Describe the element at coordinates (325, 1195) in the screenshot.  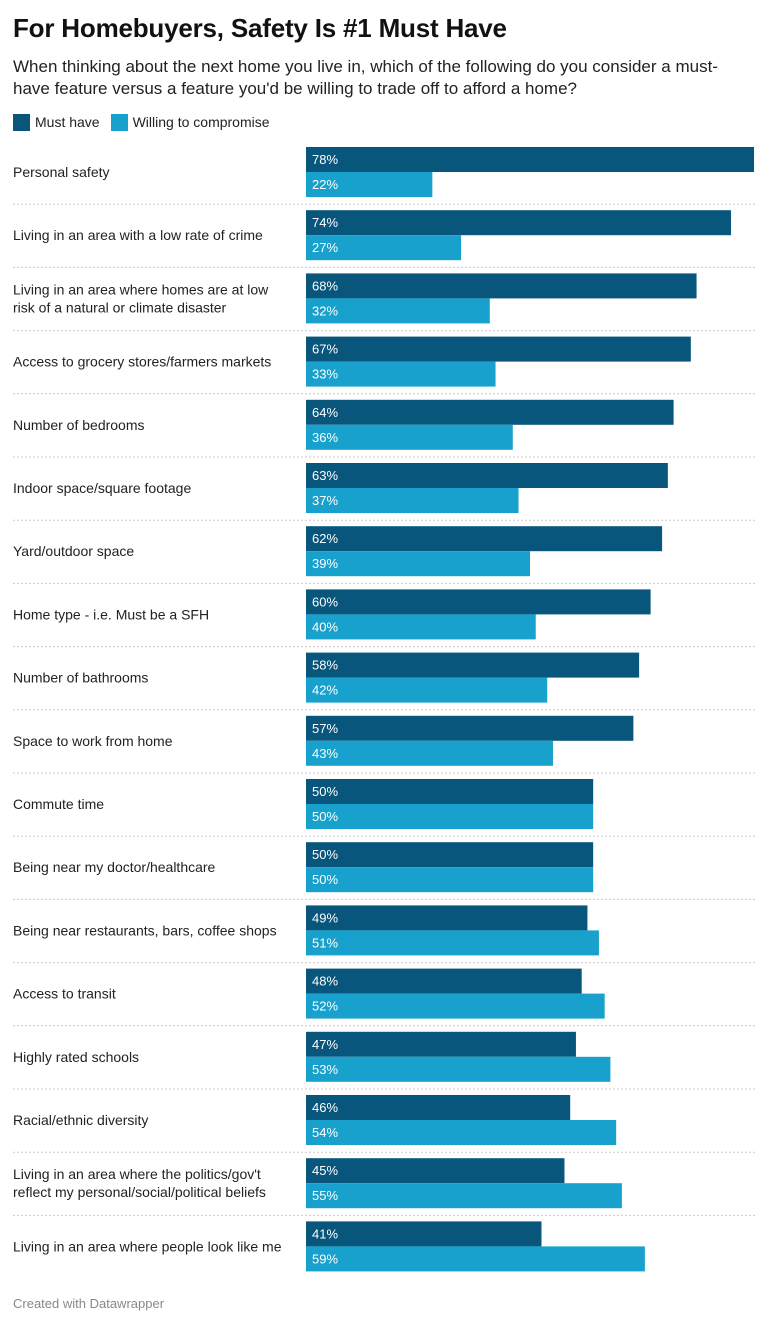
I see `value-label-compromise: 55%` at that location.